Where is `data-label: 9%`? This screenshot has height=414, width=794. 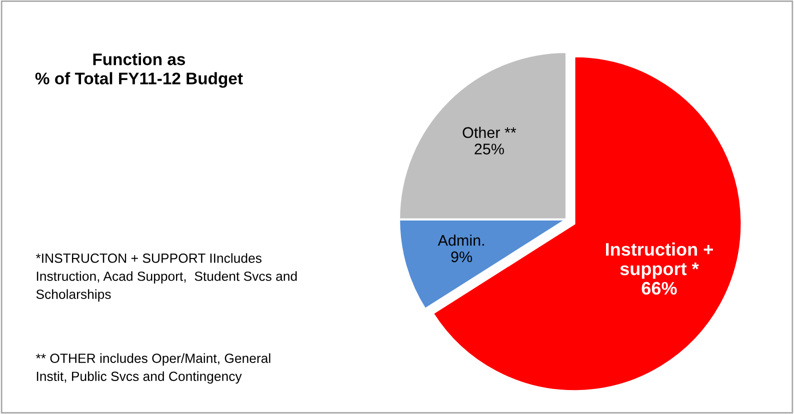 data-label: 9% is located at coordinates (461, 256).